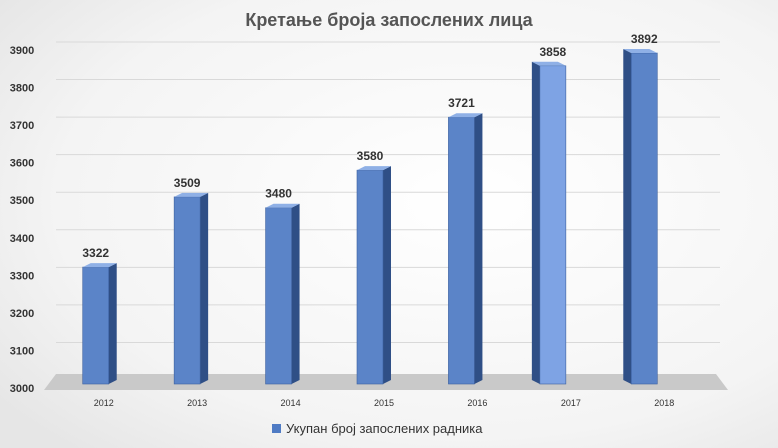 This screenshot has height=448, width=778. I want to click on data-label: 3509, so click(187, 183).